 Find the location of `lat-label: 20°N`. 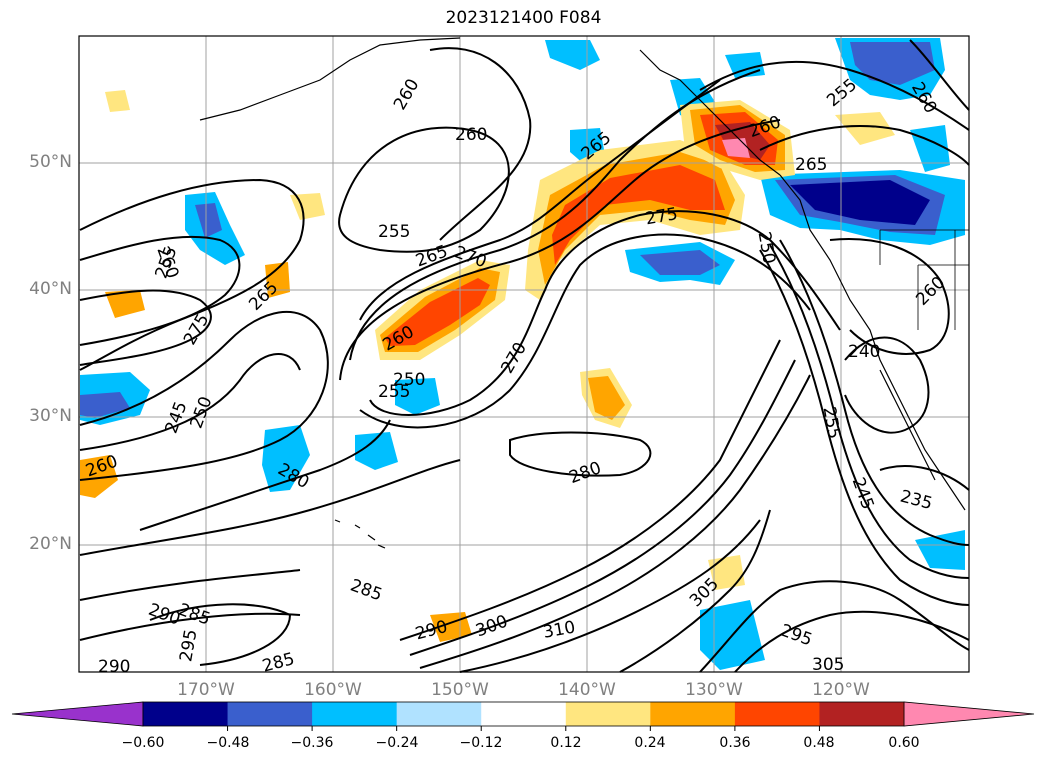

lat-label: 20°N is located at coordinates (50, 544).